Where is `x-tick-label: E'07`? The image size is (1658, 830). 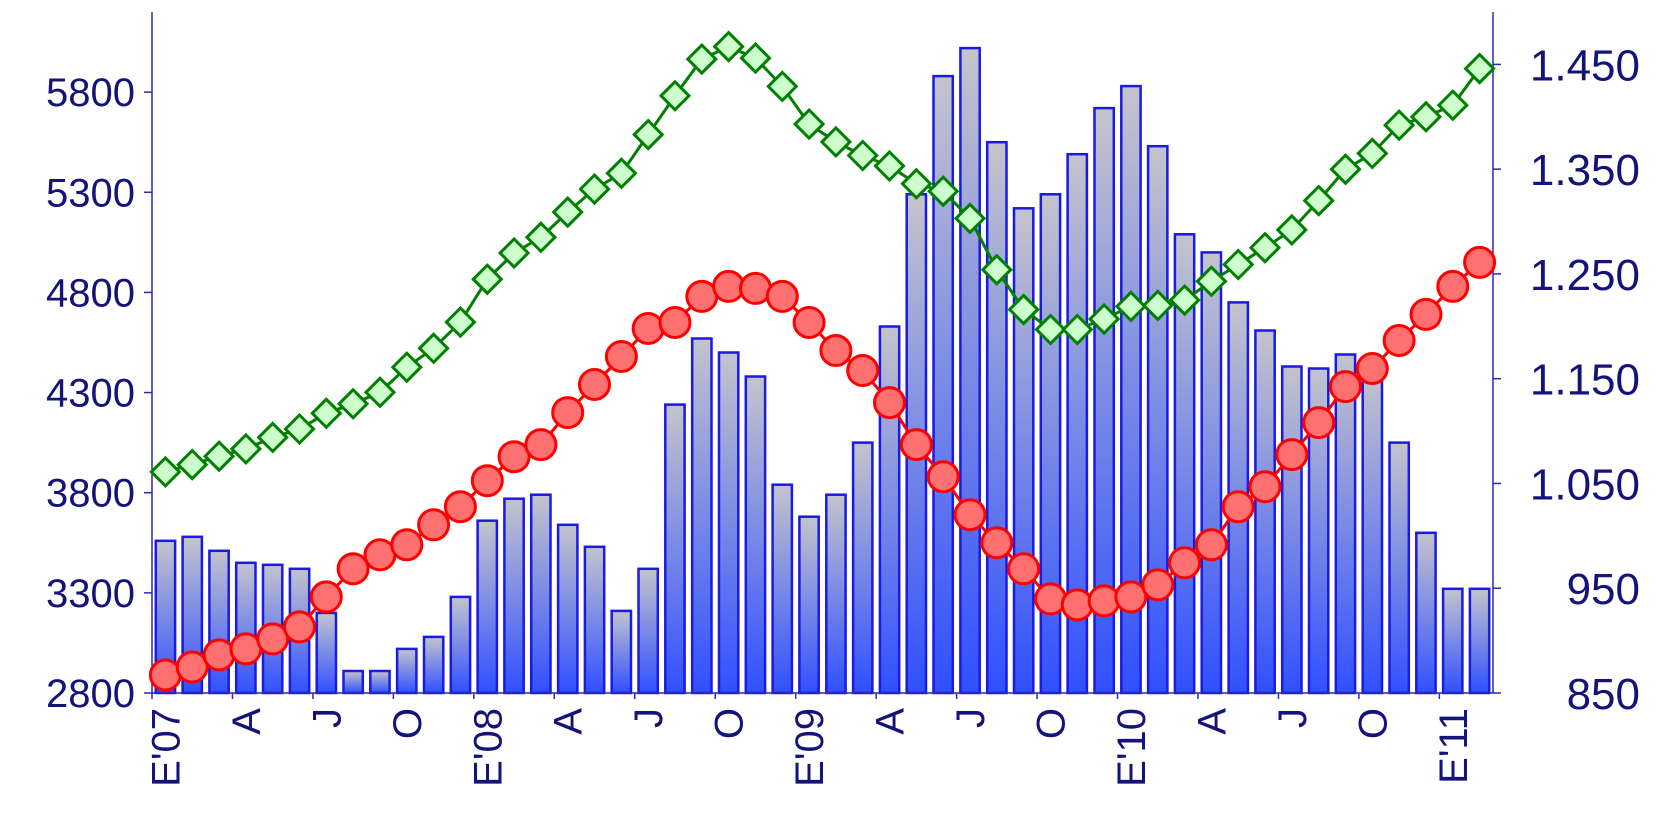
x-tick-label: E'07 is located at coordinates (166, 747).